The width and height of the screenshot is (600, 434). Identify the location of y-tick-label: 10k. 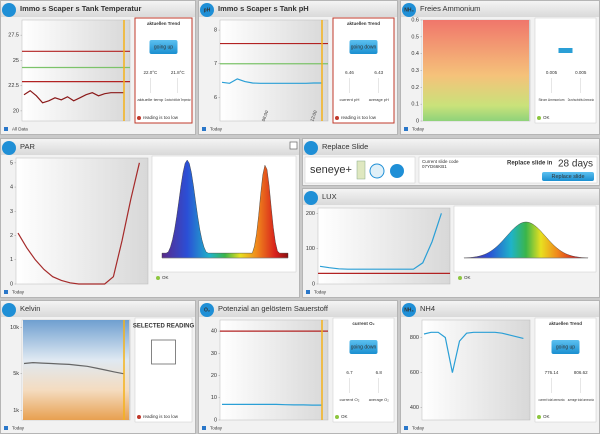
(14, 328).